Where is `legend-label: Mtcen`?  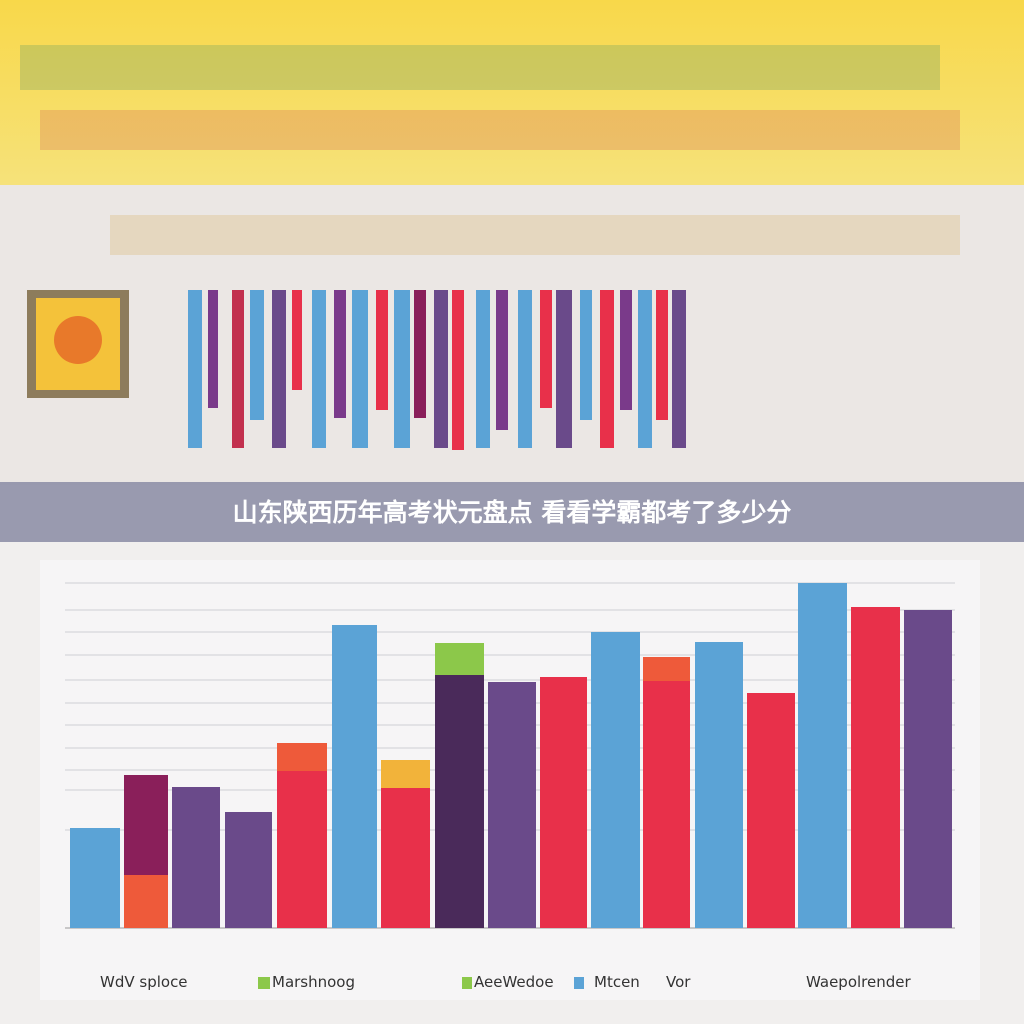 legend-label: Mtcen is located at coordinates (617, 982).